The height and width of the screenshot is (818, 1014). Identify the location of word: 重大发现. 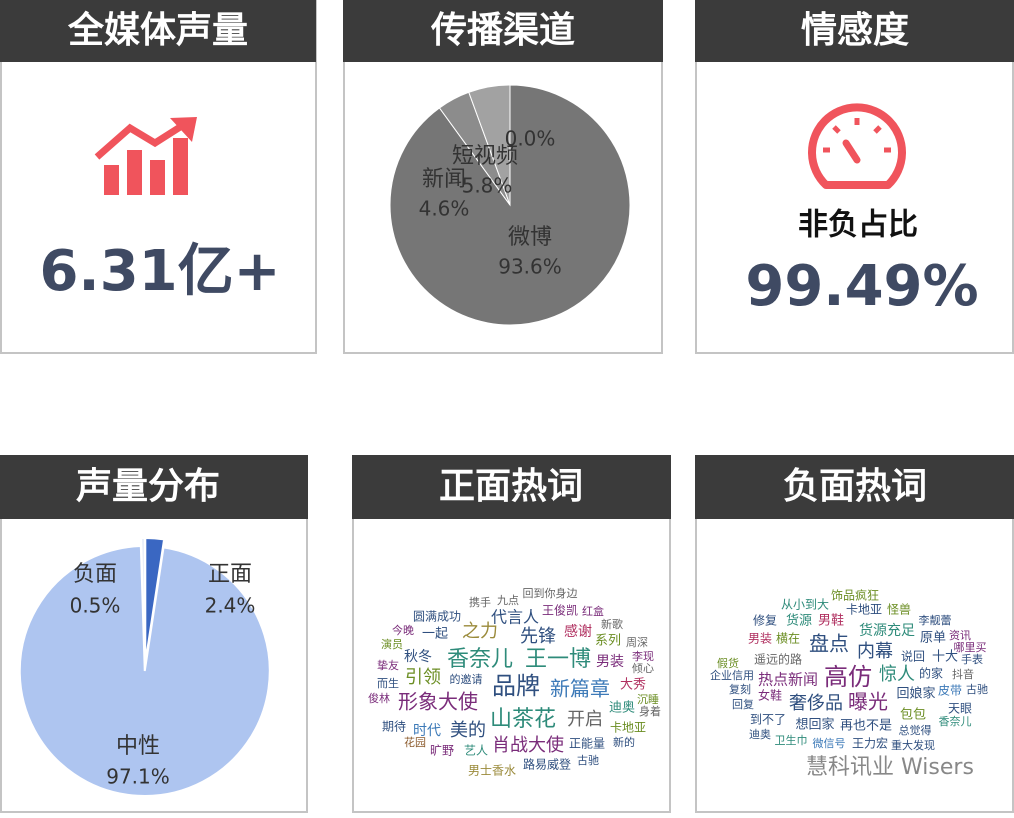
(913, 745).